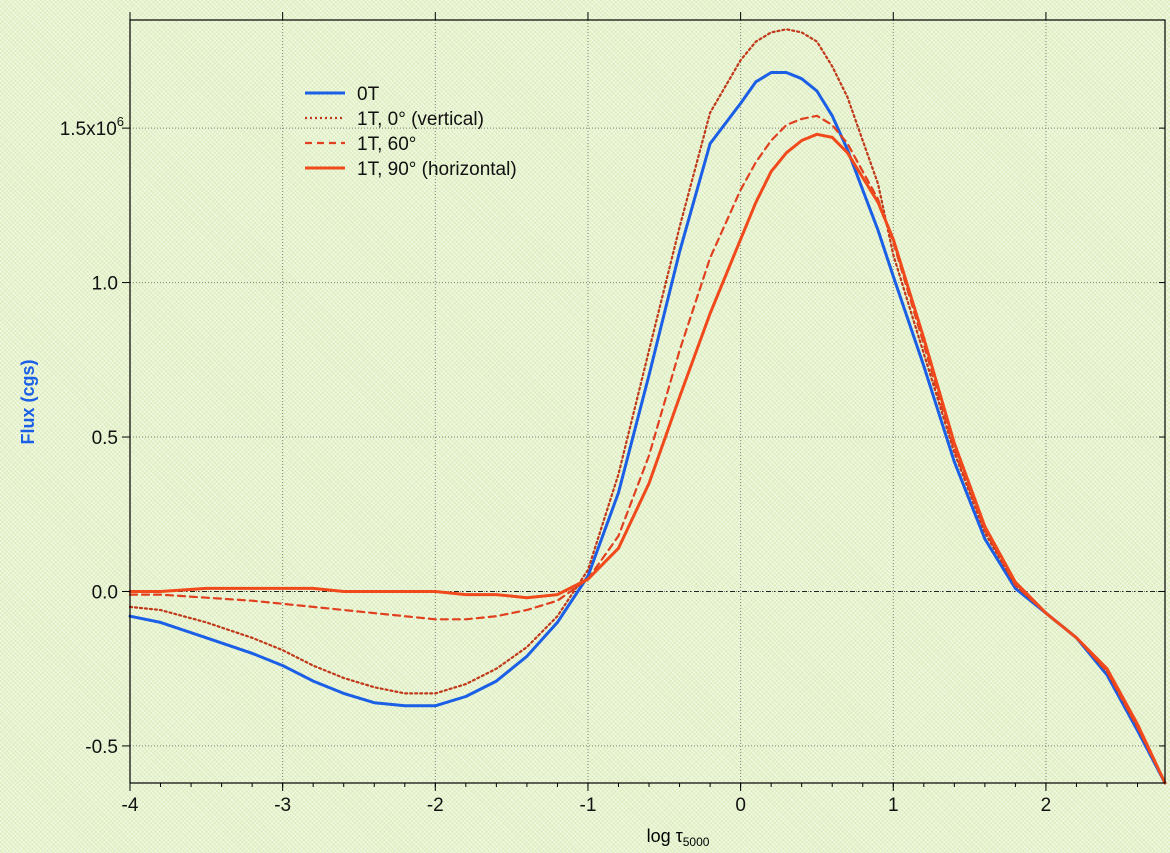 This screenshot has height=853, width=1170. Describe the element at coordinates (588, 805) in the screenshot. I see `x-tick-label: -1` at that location.